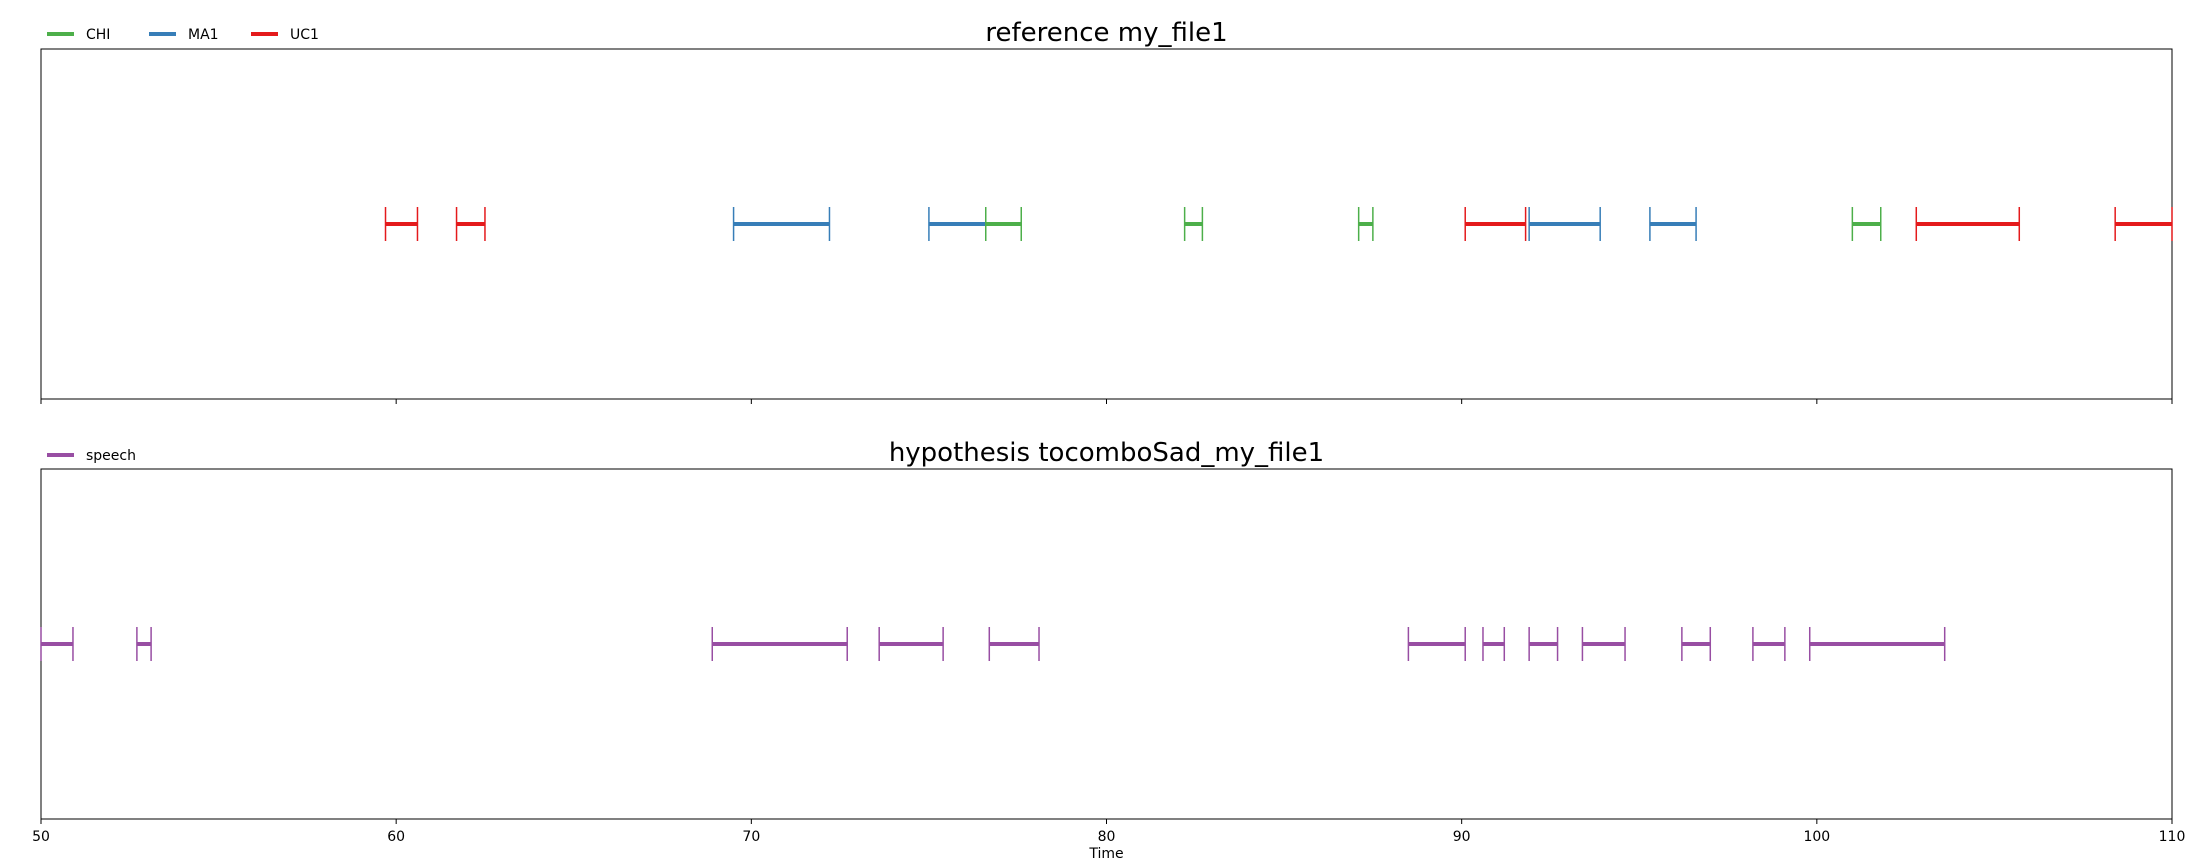  What do you see at coordinates (184, 35) in the screenshot?
I see `legend-entry: MA1` at bounding box center [184, 35].